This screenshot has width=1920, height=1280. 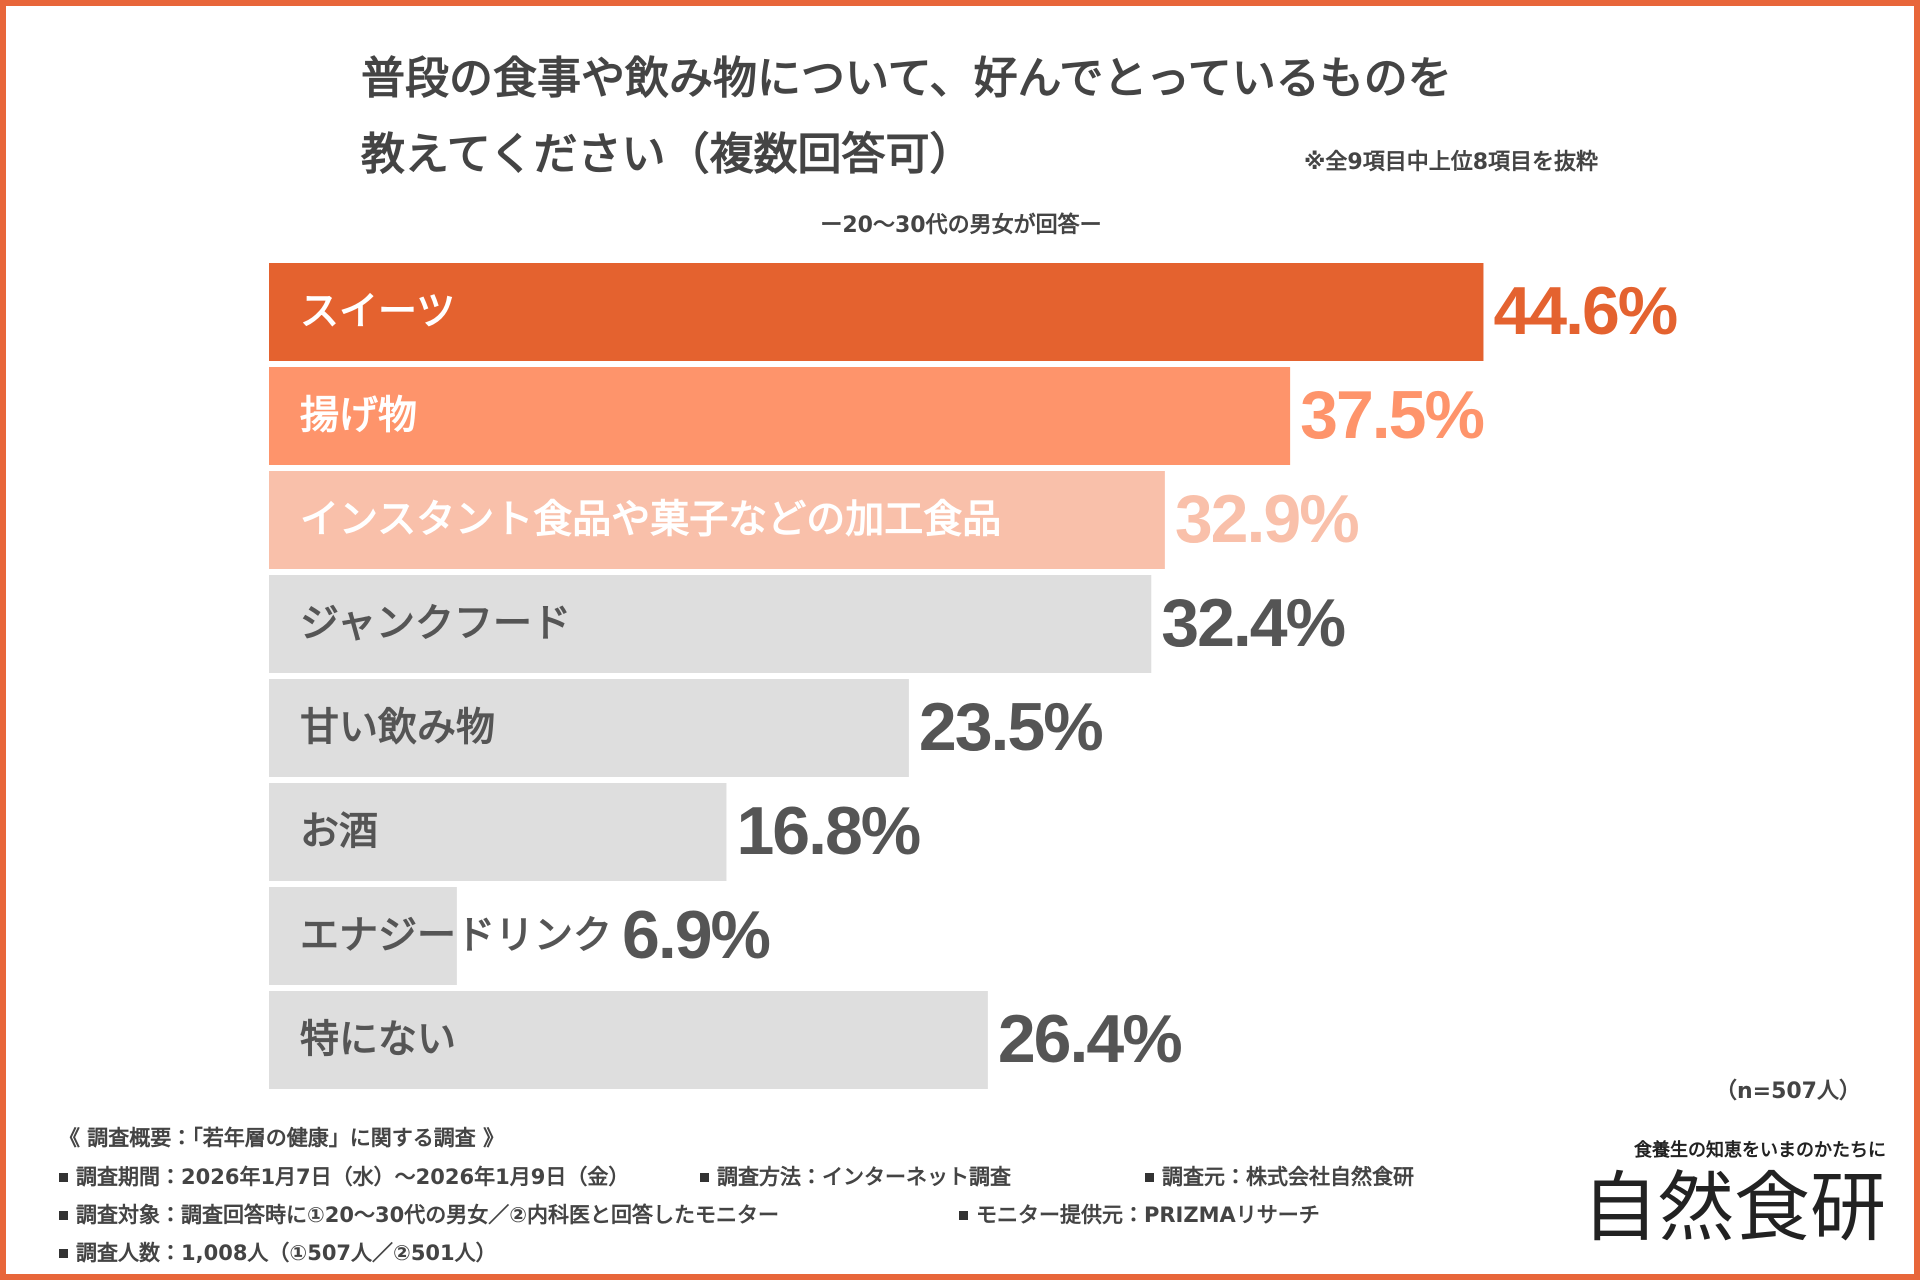 I want to click on value-label: 32.9%, so click(x=1266, y=519).